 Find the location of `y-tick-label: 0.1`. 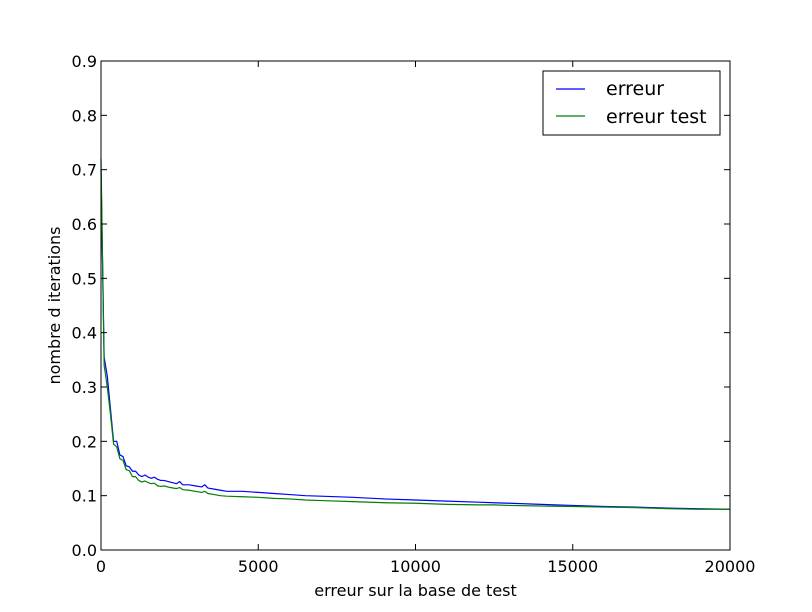

y-tick-label: 0.1 is located at coordinates (84, 496).